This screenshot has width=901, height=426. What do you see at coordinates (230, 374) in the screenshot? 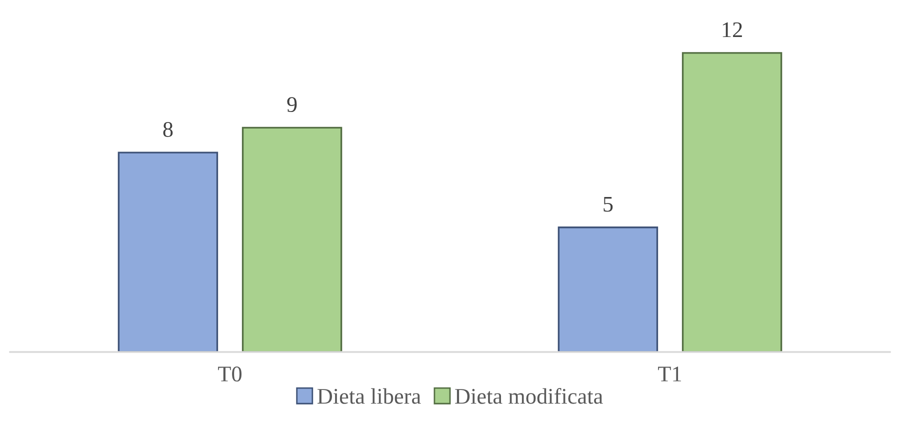
I see `x-tick-label: T0` at bounding box center [230, 374].